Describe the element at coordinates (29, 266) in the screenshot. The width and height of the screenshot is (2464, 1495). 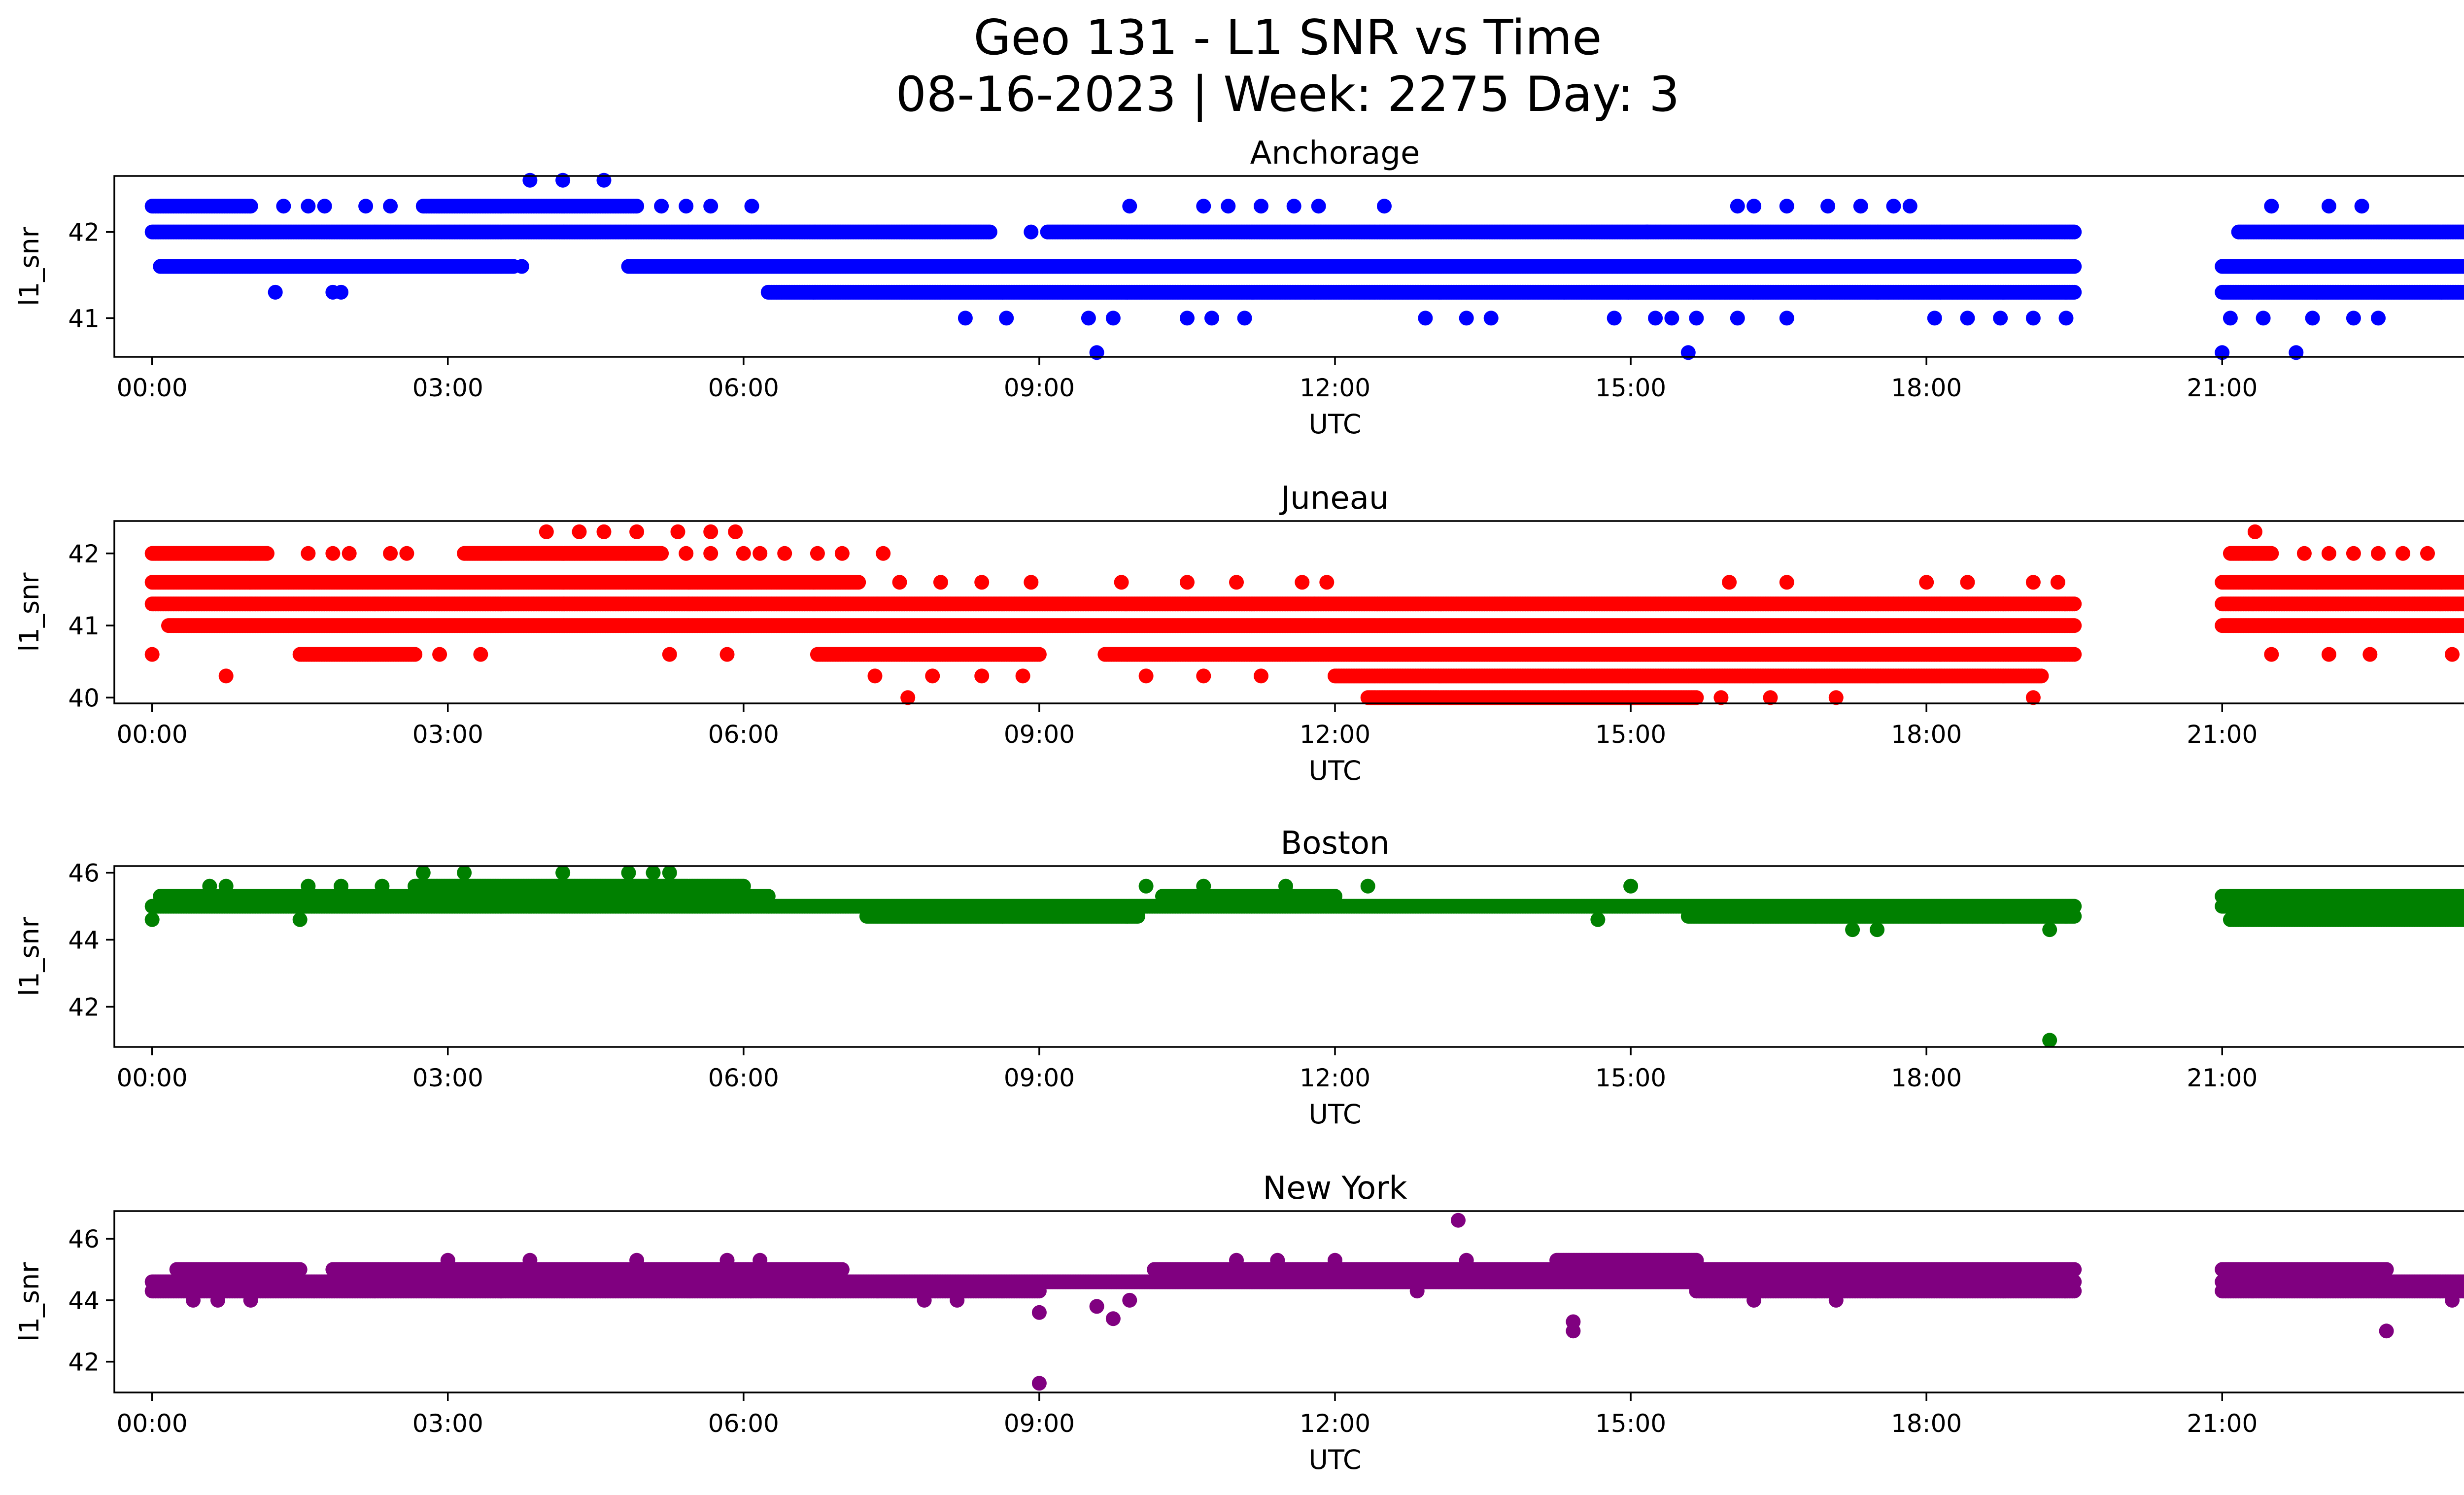
I see `y-axis-label: l1_snr` at that location.